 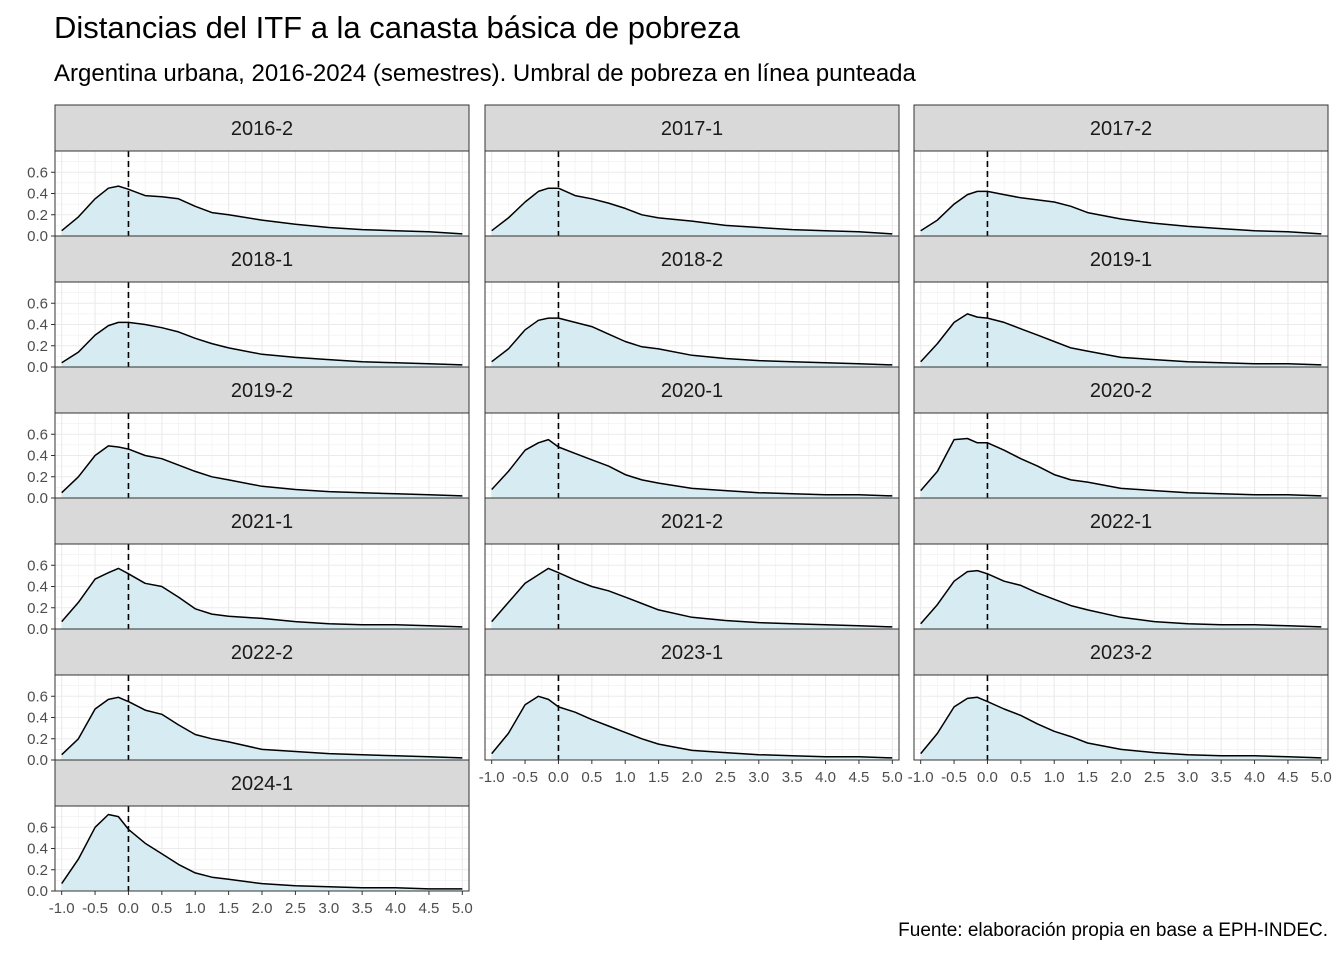 I want to click on facet-strip-label: 2019-2, so click(x=262, y=391).